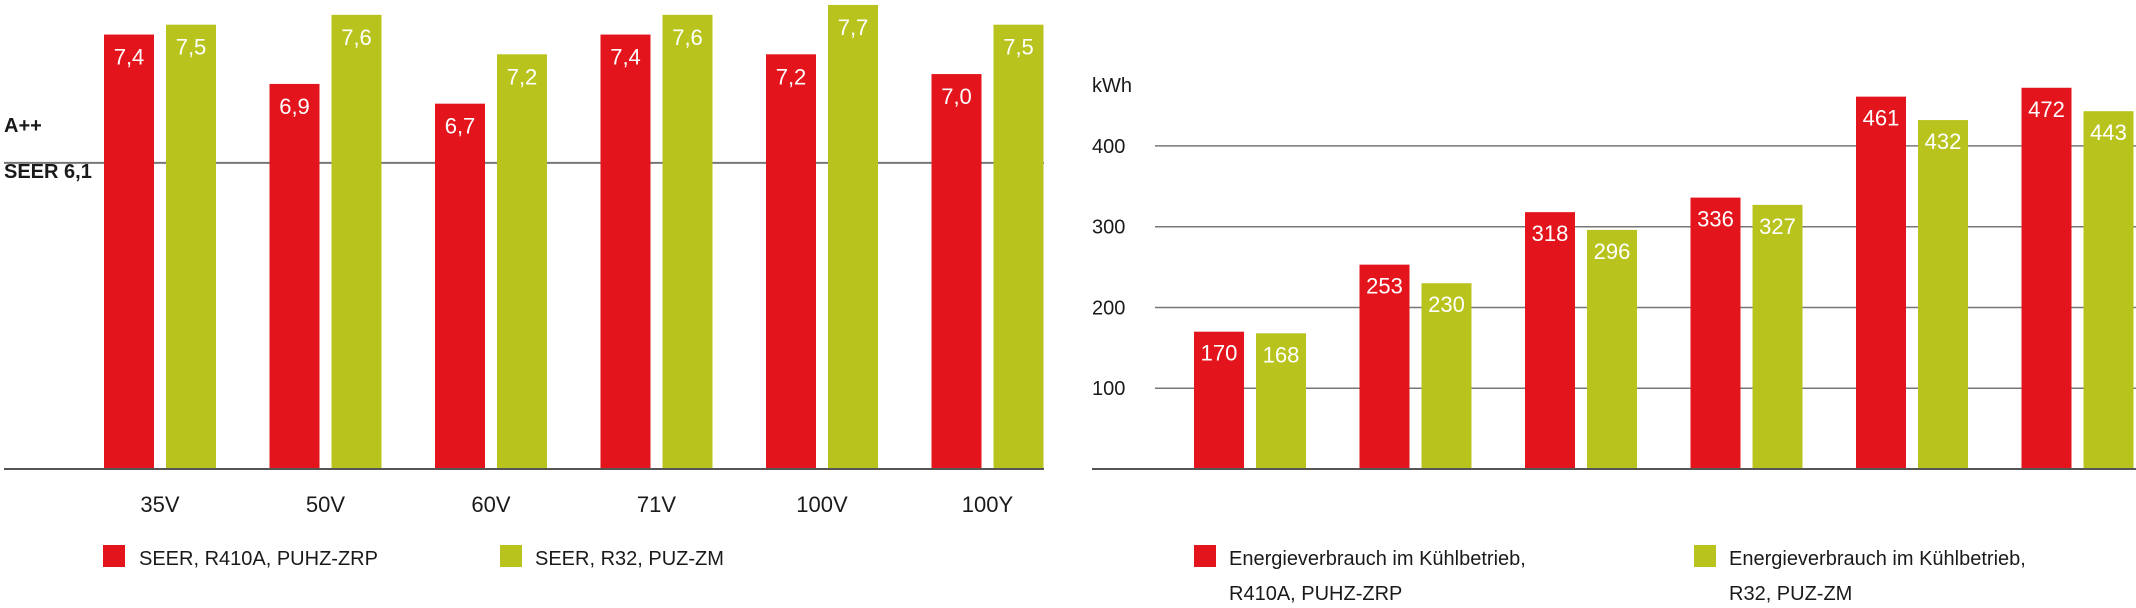 The width and height of the screenshot is (2136, 608). I want to click on data-label: 230, so click(1446, 304).